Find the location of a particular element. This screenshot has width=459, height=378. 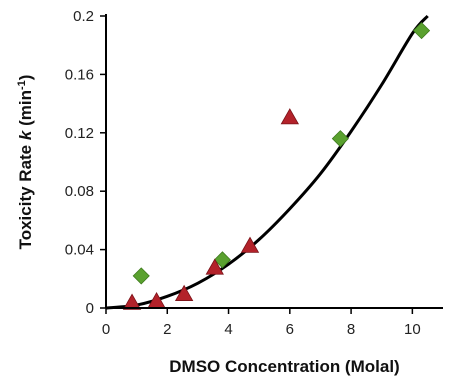

y-tick-label: 0 is located at coordinates (90, 308).